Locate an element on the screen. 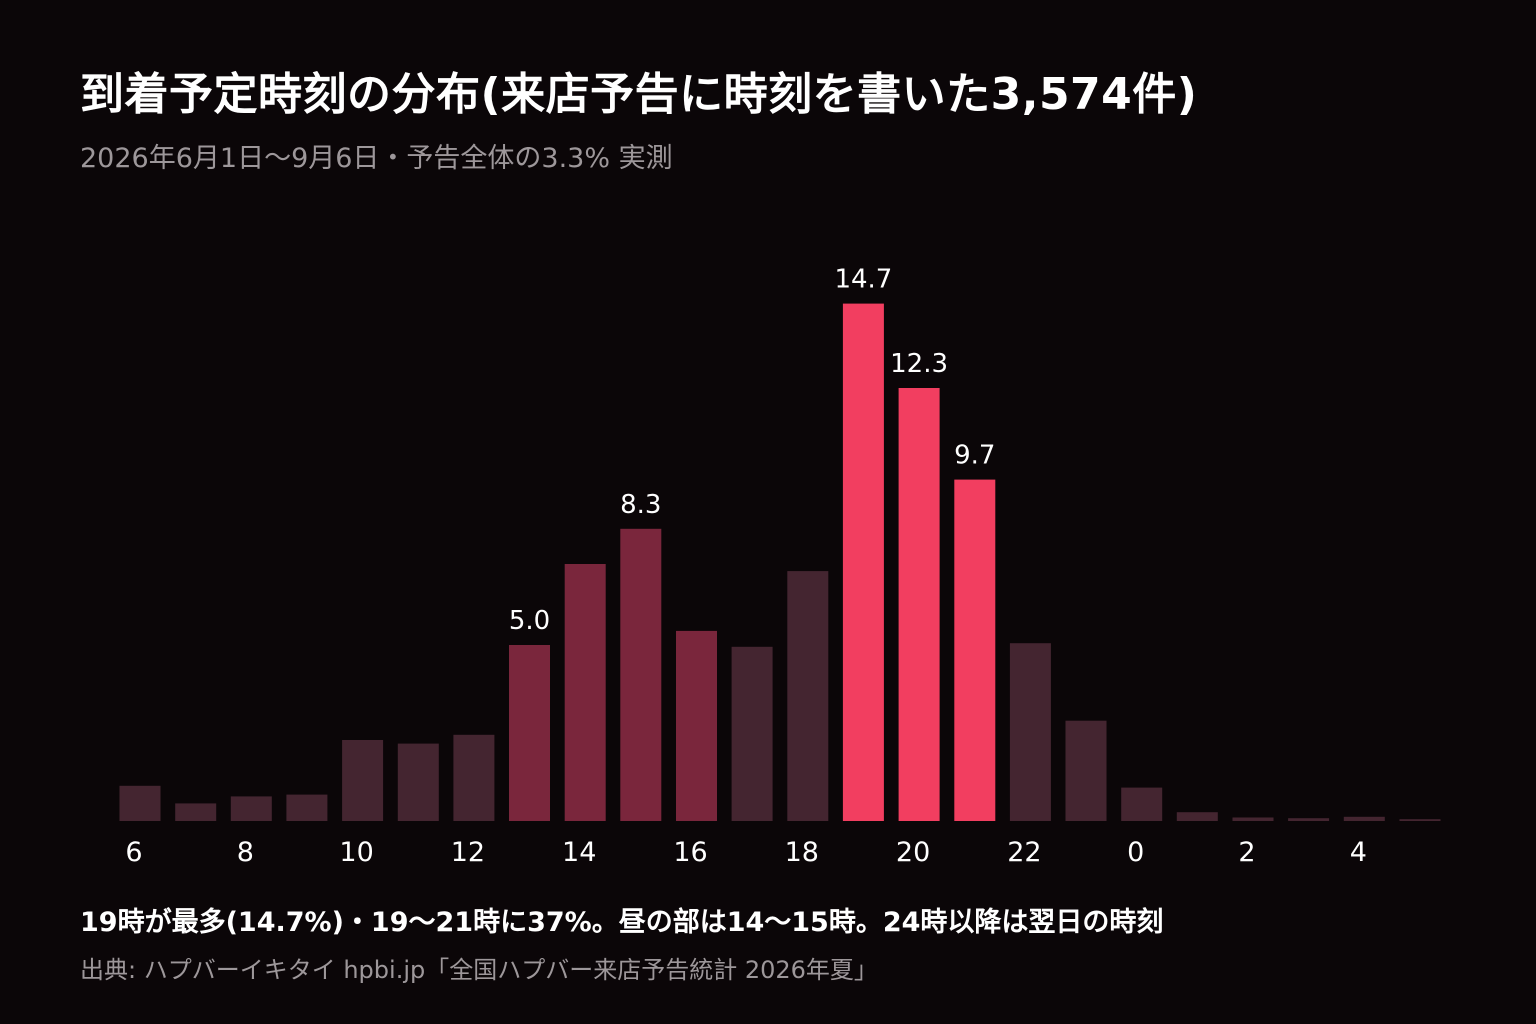  x-tick-label: 16 is located at coordinates (690, 852).